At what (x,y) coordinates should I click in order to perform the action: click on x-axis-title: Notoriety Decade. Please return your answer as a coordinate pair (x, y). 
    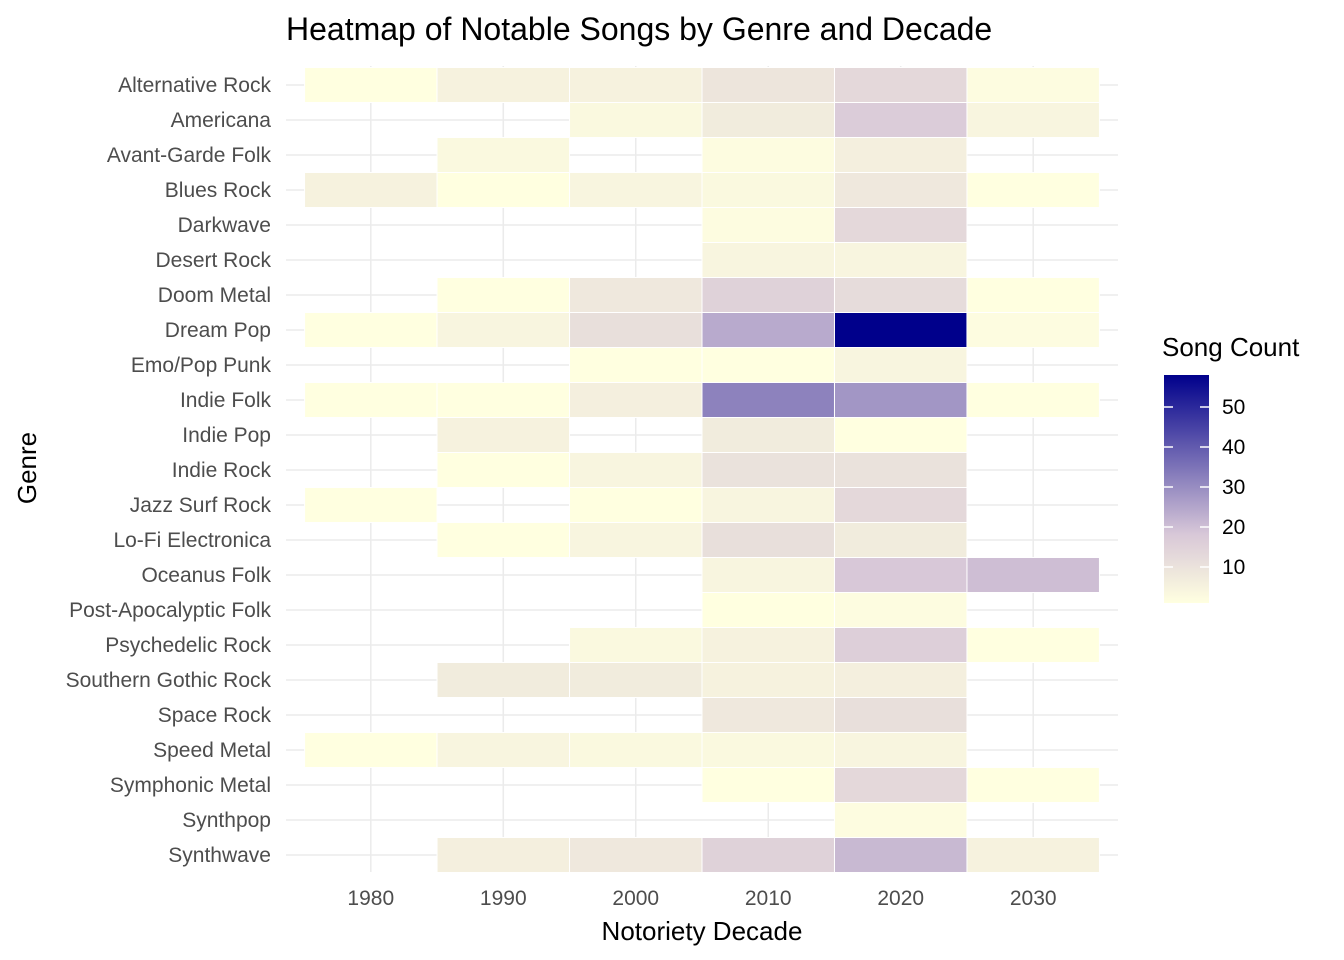
    Looking at the image, I should click on (702, 931).